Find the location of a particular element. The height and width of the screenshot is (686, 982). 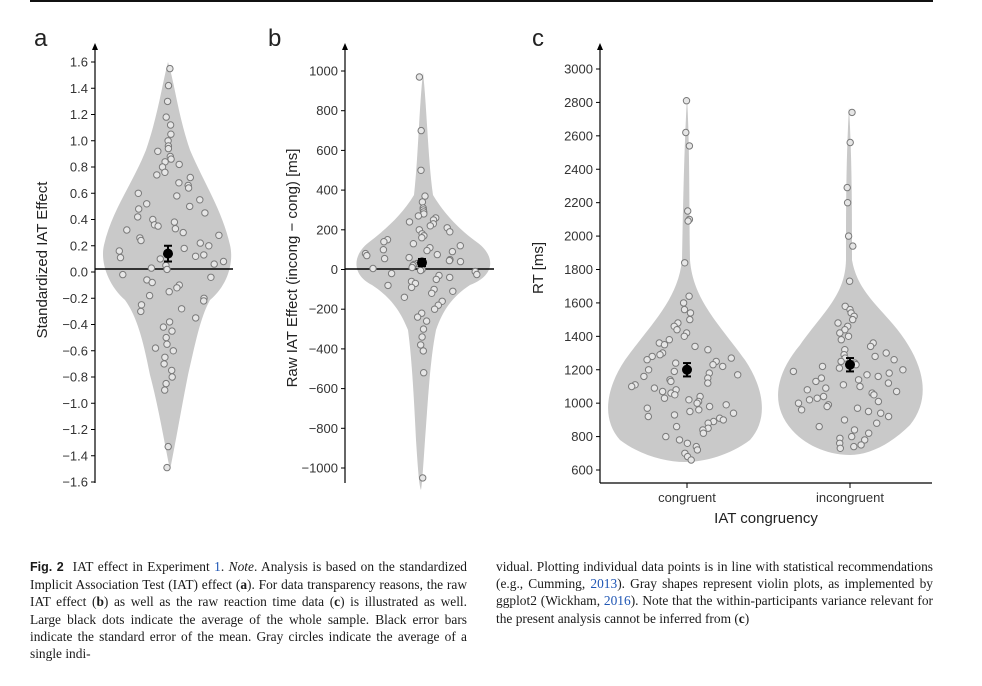

ytick-label-b: −400 is located at coordinates (323, 348).